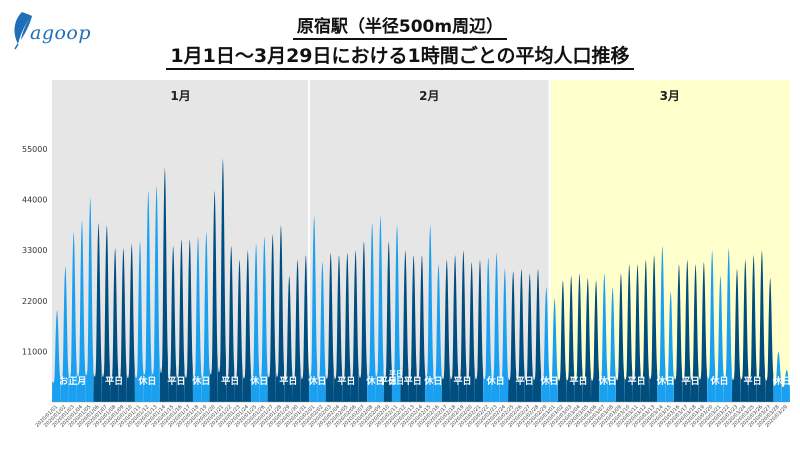  I want to click on day-area-2020/02/06, so click(354, 326).